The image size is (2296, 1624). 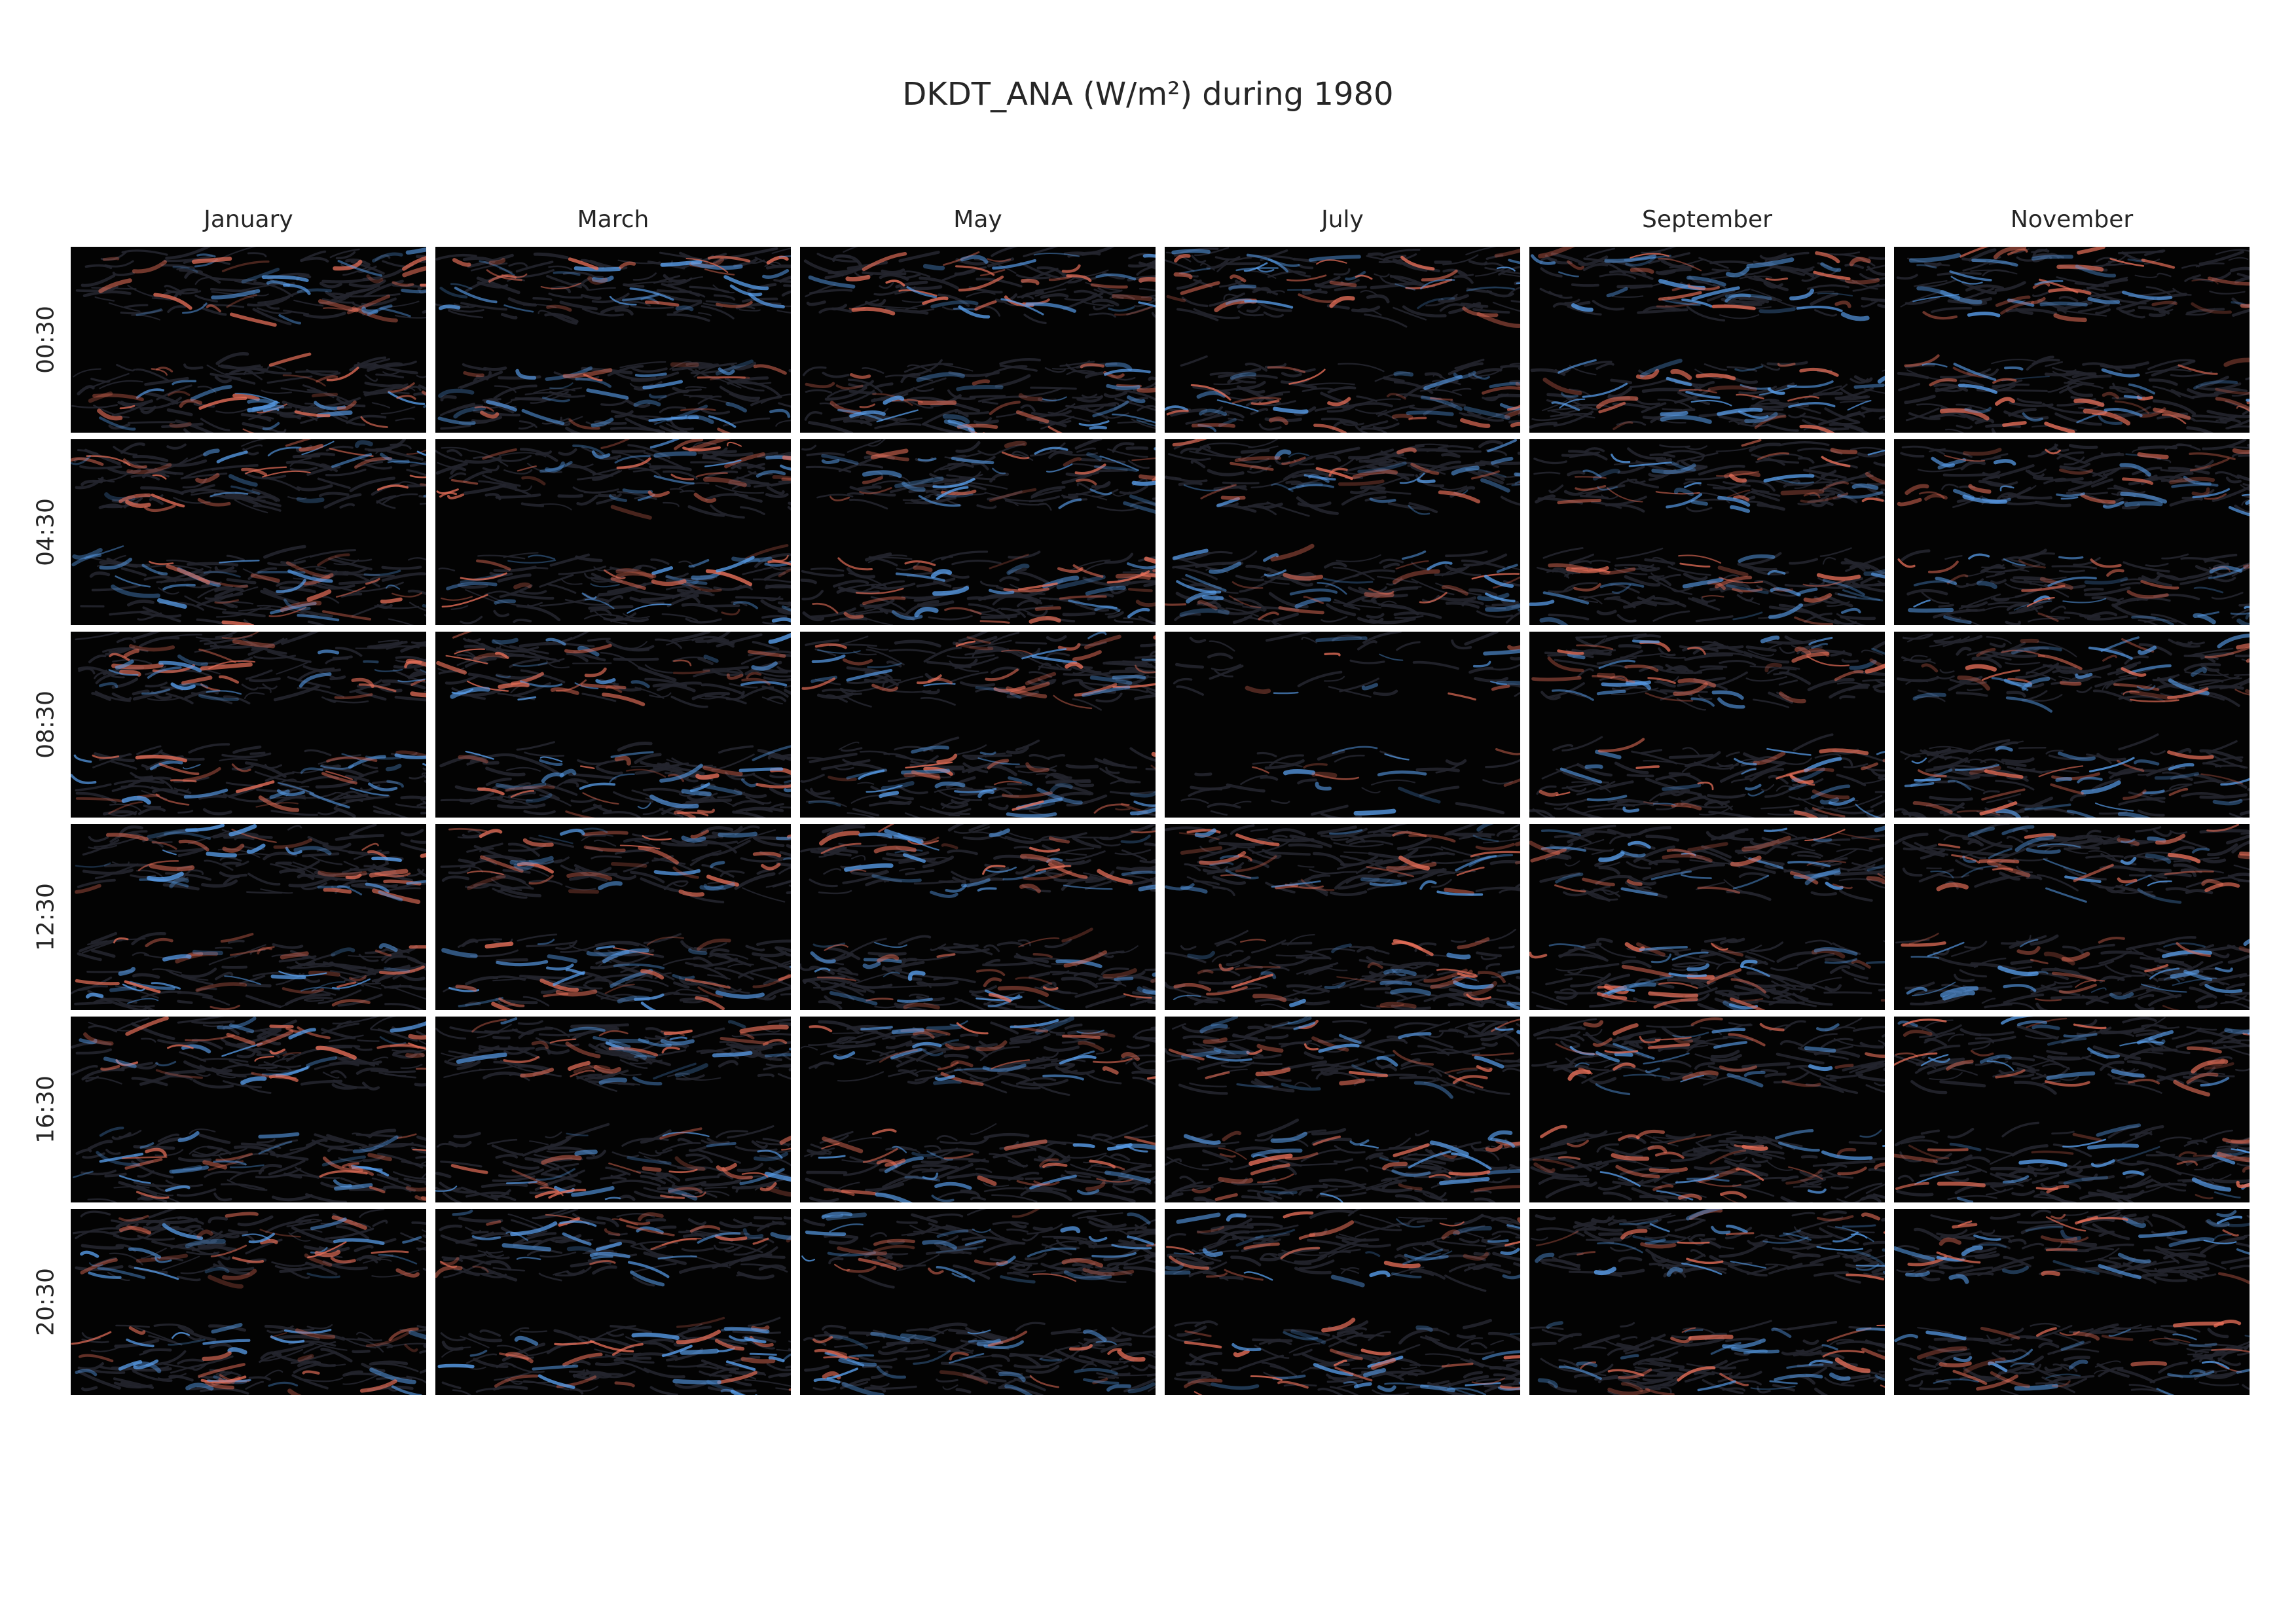 What do you see at coordinates (2072, 1302) in the screenshot?
I see `panel-november-2030` at bounding box center [2072, 1302].